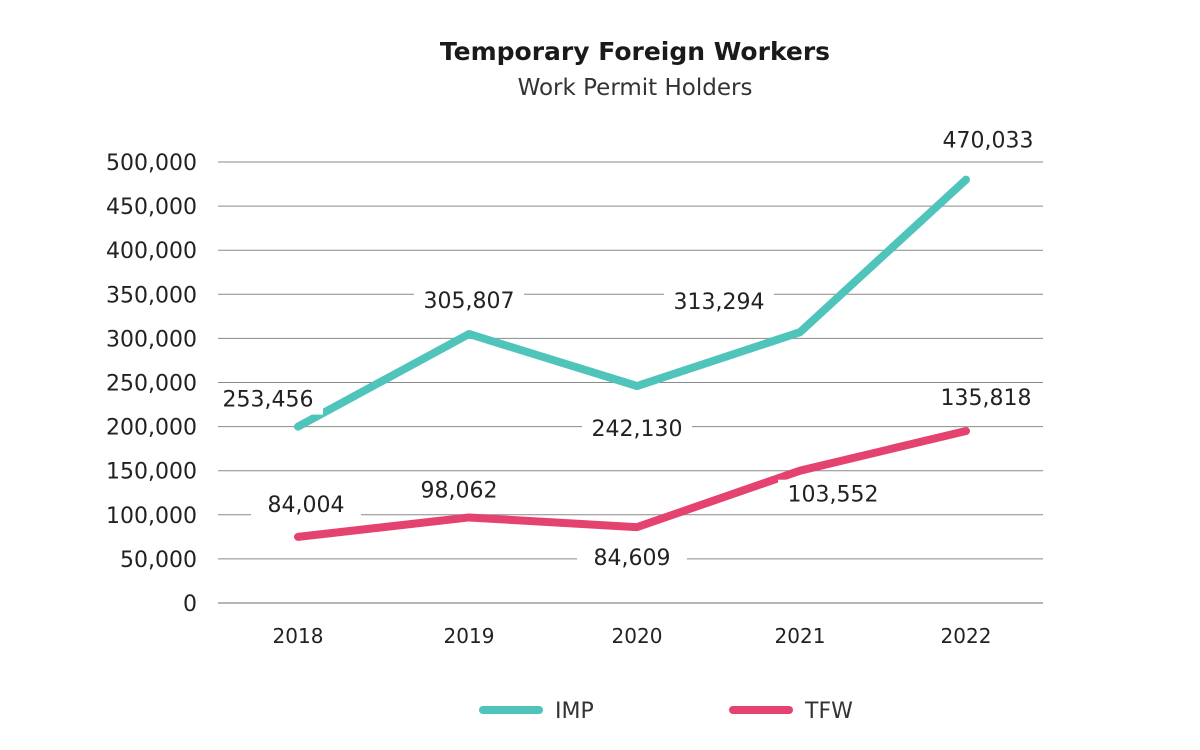 Image resolution: width=1200 pixels, height=750 pixels. I want to click on legend-label-imp: IMP, so click(574, 711).